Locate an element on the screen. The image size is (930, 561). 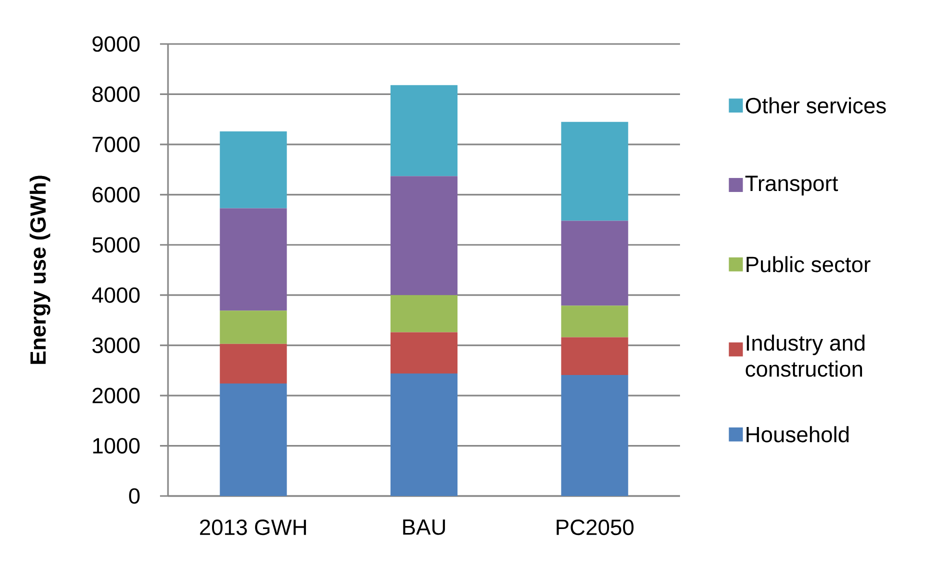
y-tick-label: 3000 is located at coordinates (116, 346).